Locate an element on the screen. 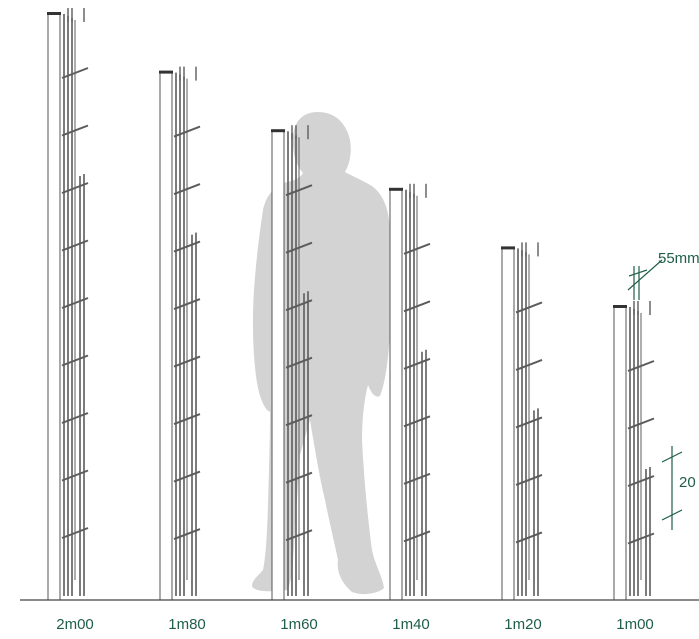 Image resolution: width=699 pixels, height=639 pixels. fence-panel-2m00 is located at coordinates (67, 304).